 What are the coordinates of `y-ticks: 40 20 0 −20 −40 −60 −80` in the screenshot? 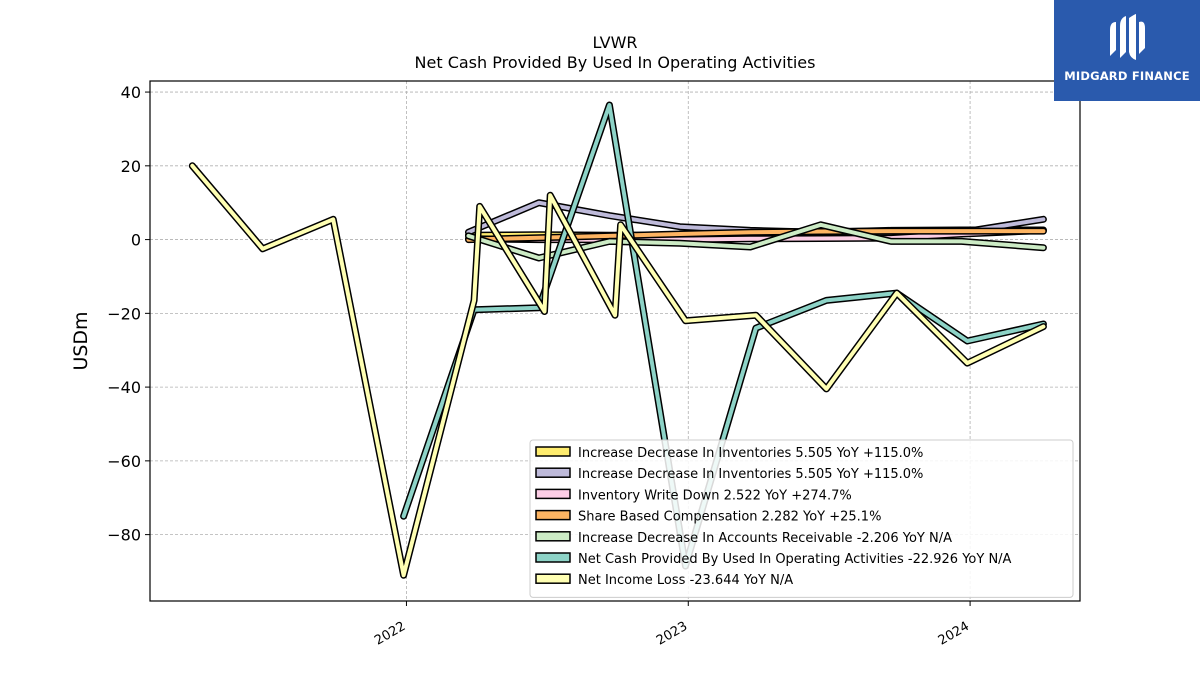 It's located at (128, 314).